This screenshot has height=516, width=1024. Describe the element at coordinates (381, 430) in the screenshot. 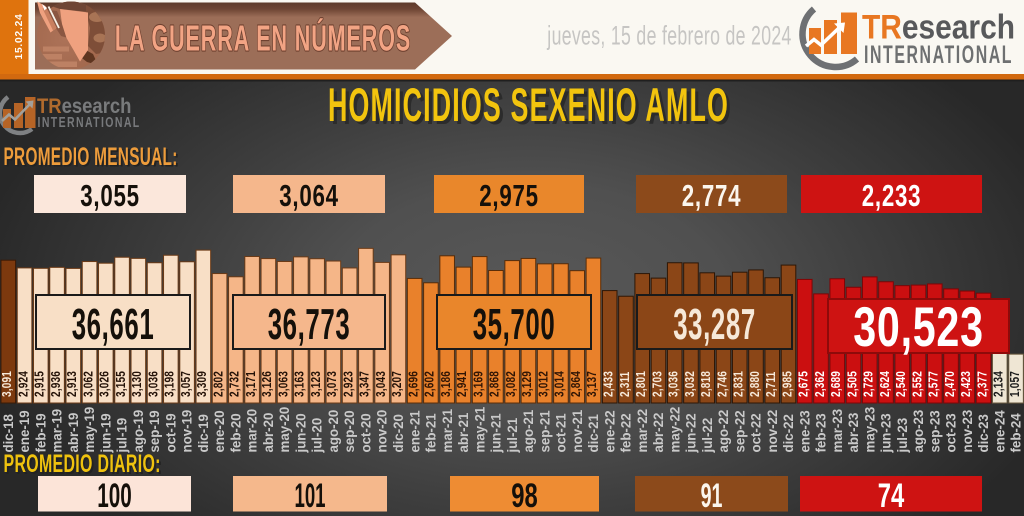

I see `svg-text: nov-20` at that location.